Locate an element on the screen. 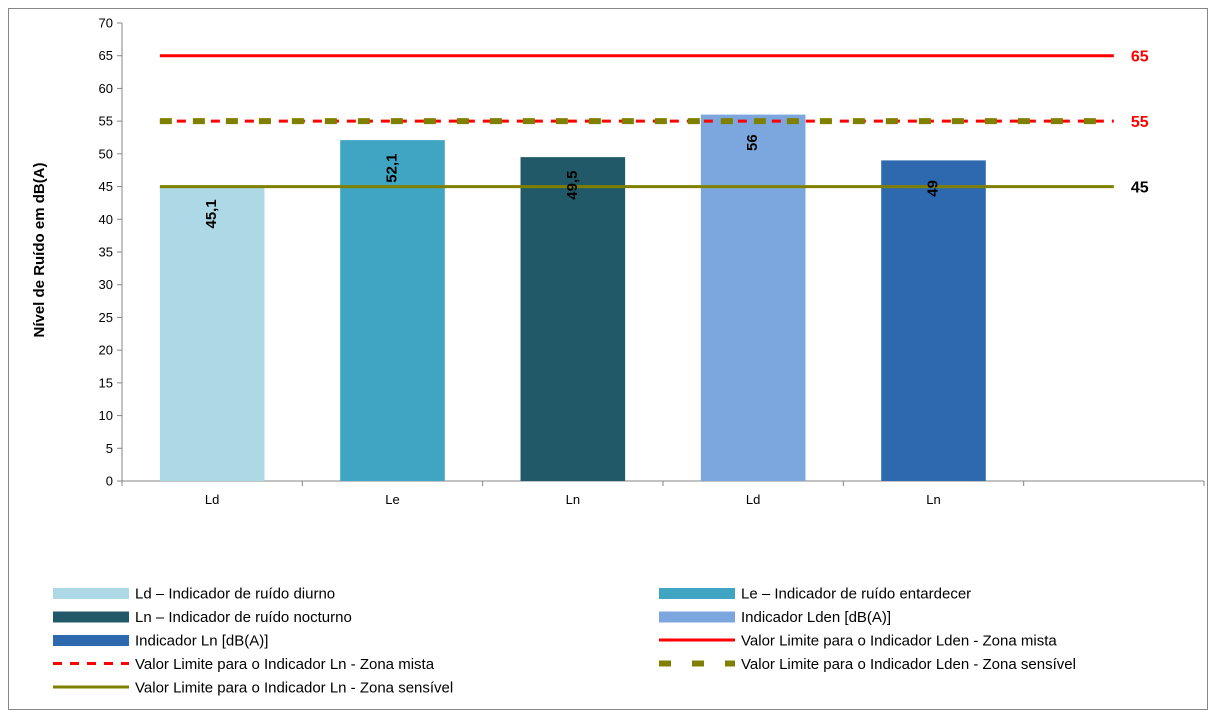  bar-data-labels: 45,1 52,1 49,5 56 49 is located at coordinates (572, 181).